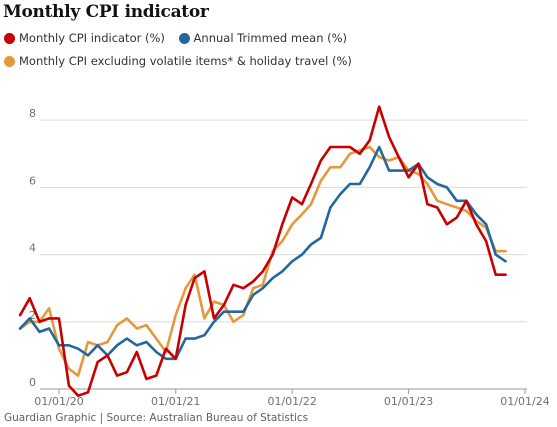  Describe the element at coordinates (32, 382) in the screenshot. I see `y-tick-label: 0` at that location.